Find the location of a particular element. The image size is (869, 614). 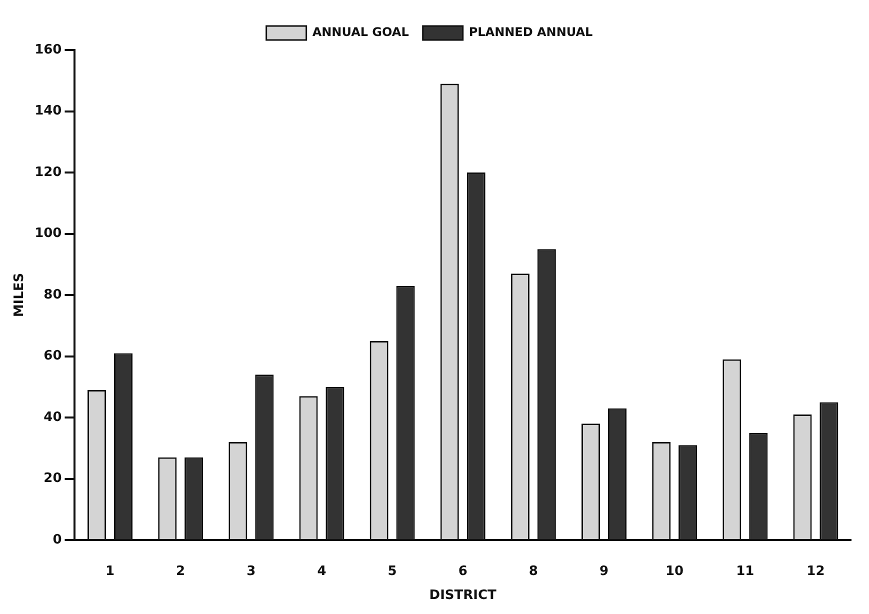

x-tick-label: 1 is located at coordinates (110, 572).